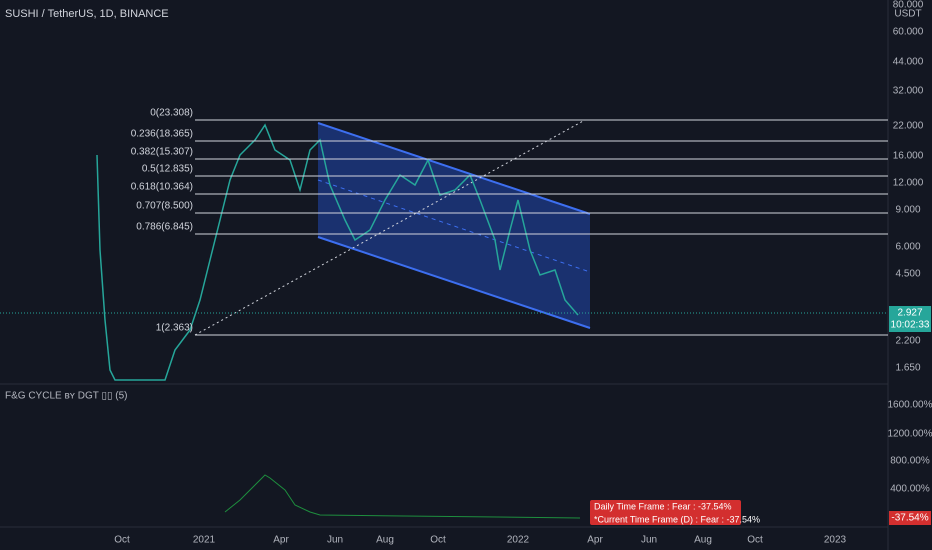 The width and height of the screenshot is (932, 550). I want to click on tooltip-line: Daily Time Frame : Fear : -37.54%, so click(663, 506).